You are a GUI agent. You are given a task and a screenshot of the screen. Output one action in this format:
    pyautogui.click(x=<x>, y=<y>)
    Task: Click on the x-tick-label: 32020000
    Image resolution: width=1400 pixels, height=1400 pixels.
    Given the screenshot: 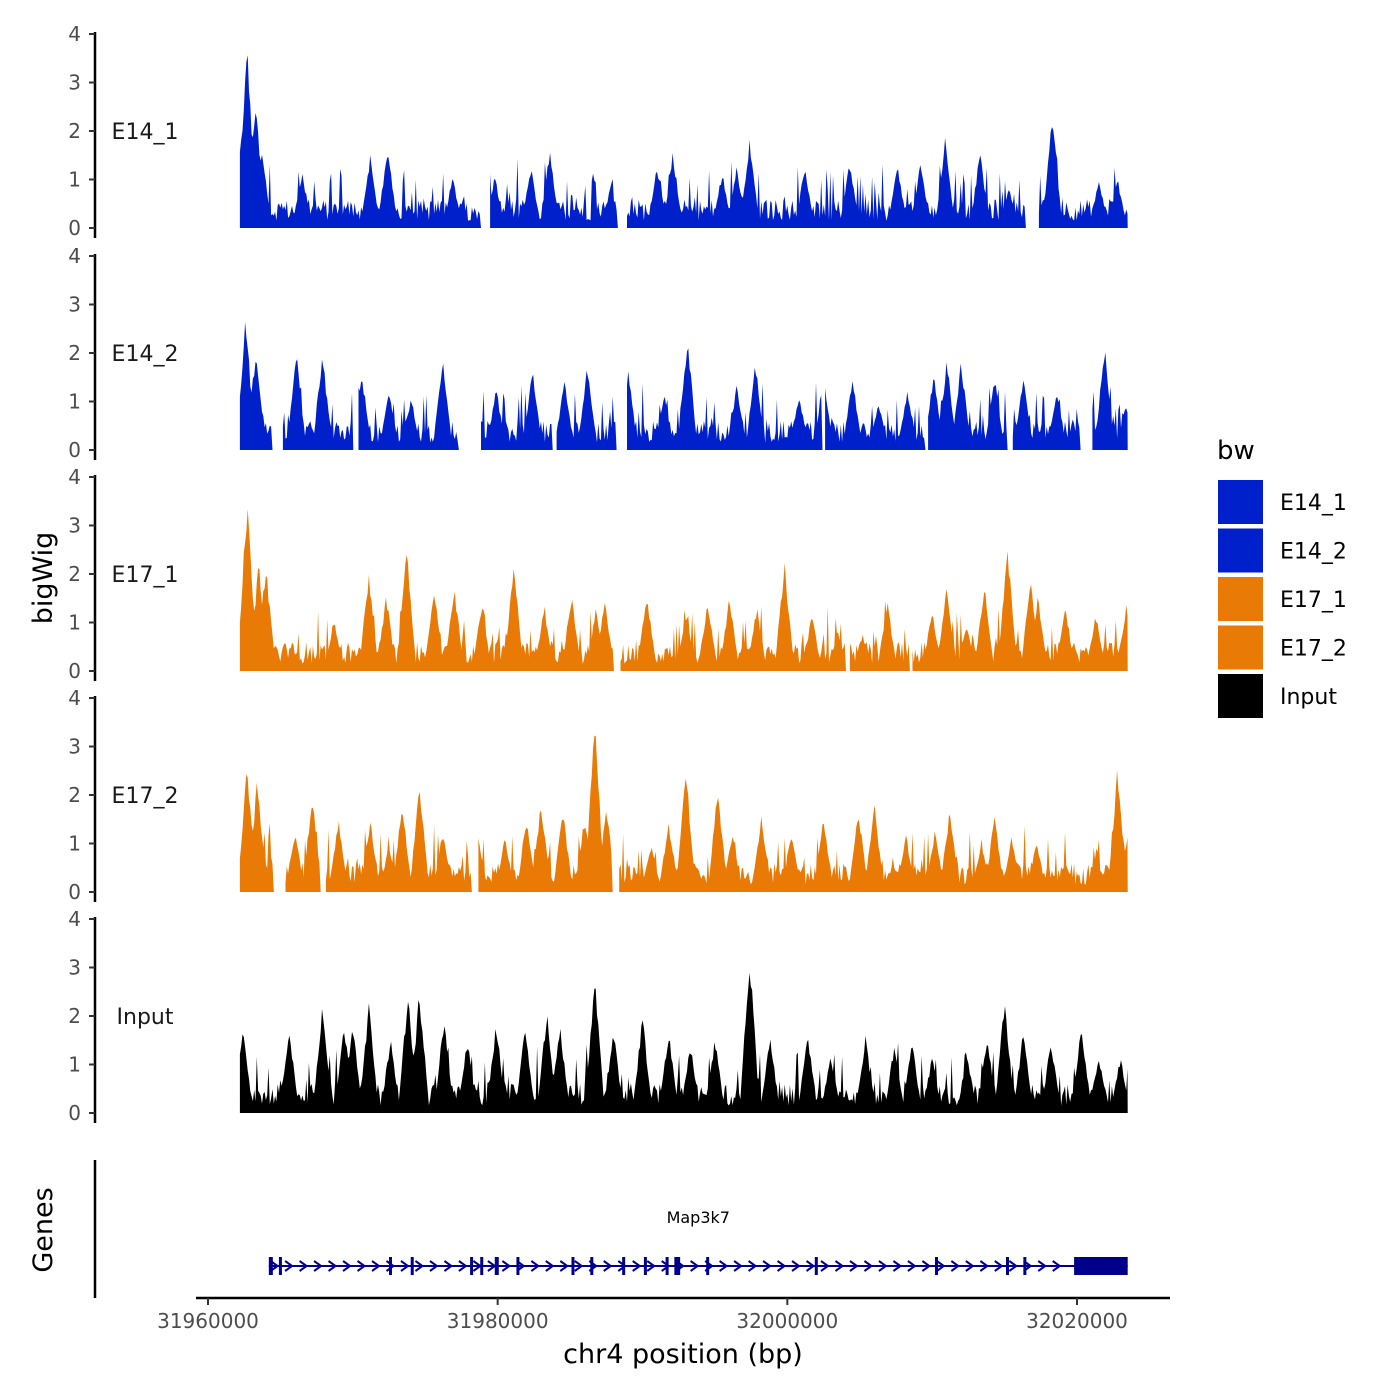 What is the action you would take?
    pyautogui.click(x=1077, y=1321)
    